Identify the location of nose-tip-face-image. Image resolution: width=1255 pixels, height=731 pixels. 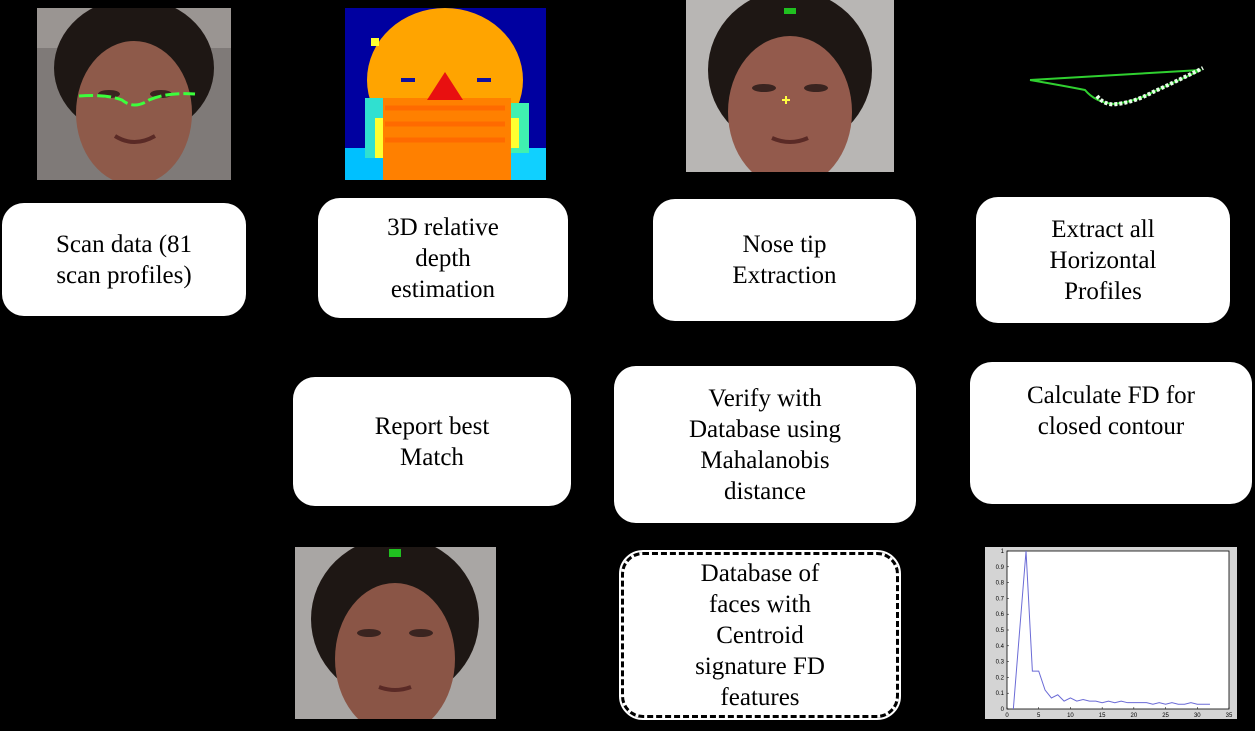
(790, 86).